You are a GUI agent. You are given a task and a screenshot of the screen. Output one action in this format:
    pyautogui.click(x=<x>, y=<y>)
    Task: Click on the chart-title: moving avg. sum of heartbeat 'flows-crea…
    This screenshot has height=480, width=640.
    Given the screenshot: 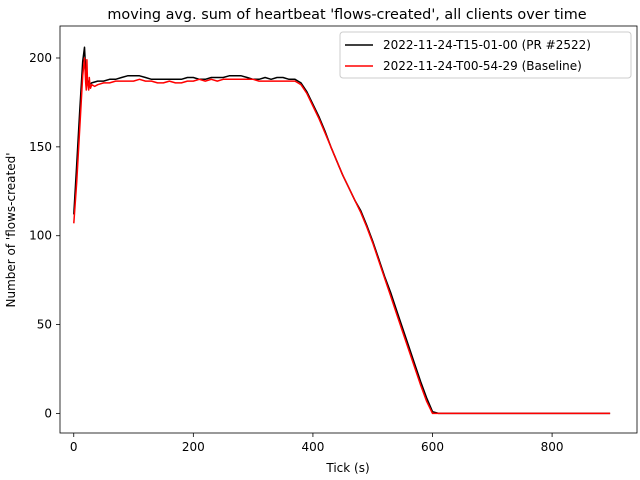 What is the action you would take?
    pyautogui.click(x=346, y=15)
    